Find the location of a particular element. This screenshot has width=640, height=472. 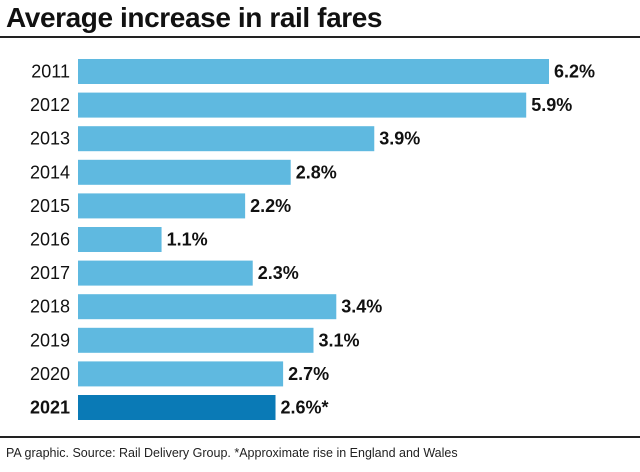

year-label-2016: 2016 is located at coordinates (50, 240).